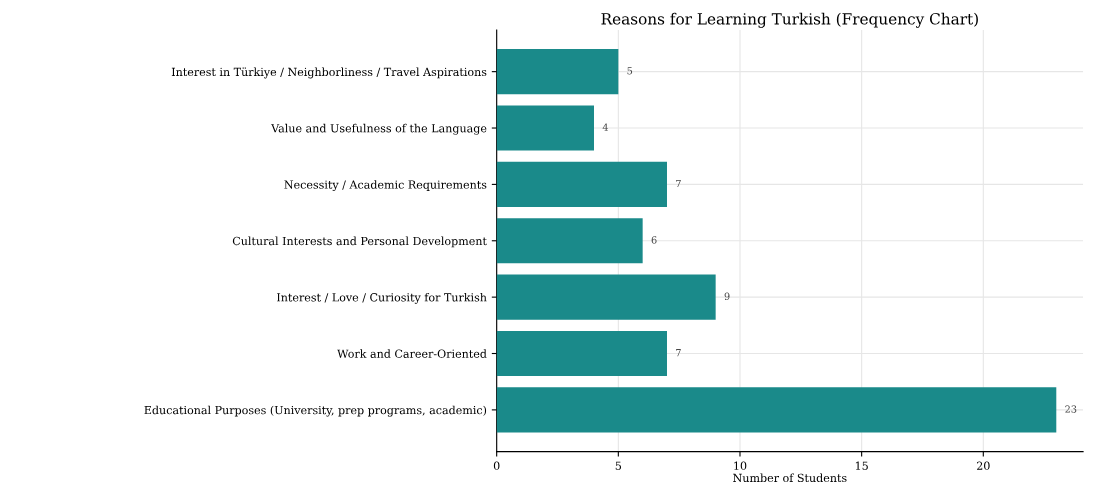 This screenshot has height=499, width=1094. What do you see at coordinates (654, 240) in the screenshot?
I see `data-label: 6` at bounding box center [654, 240].